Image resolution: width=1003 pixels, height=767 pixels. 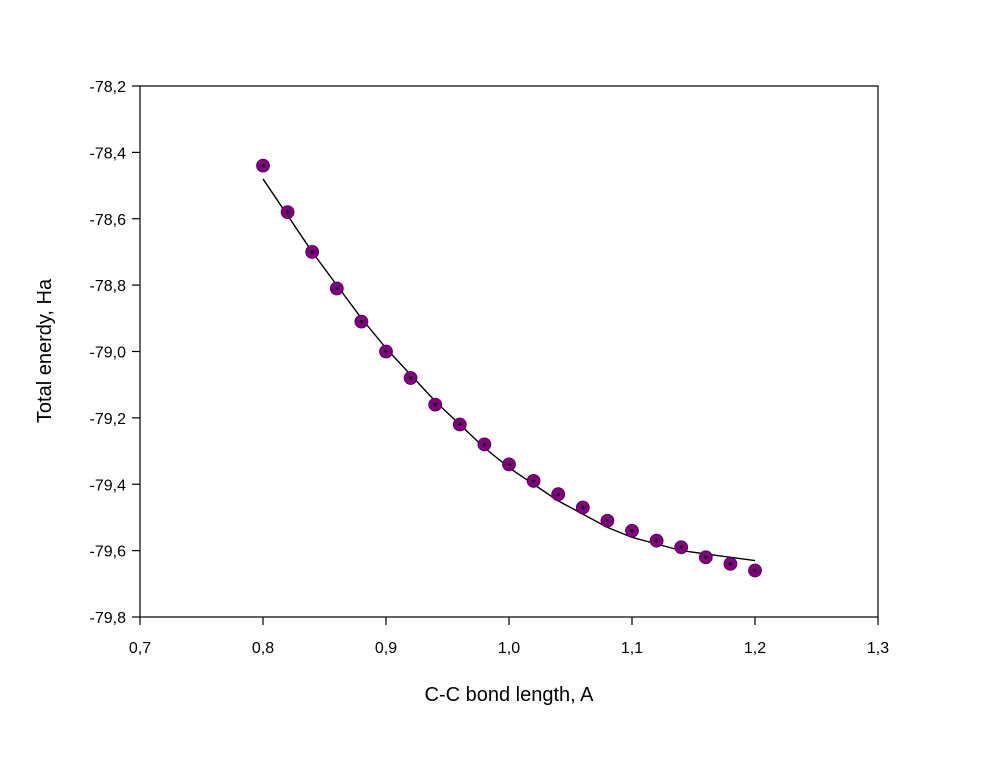 What do you see at coordinates (140, 648) in the screenshot?
I see `x-tick-label: 0,7` at bounding box center [140, 648].